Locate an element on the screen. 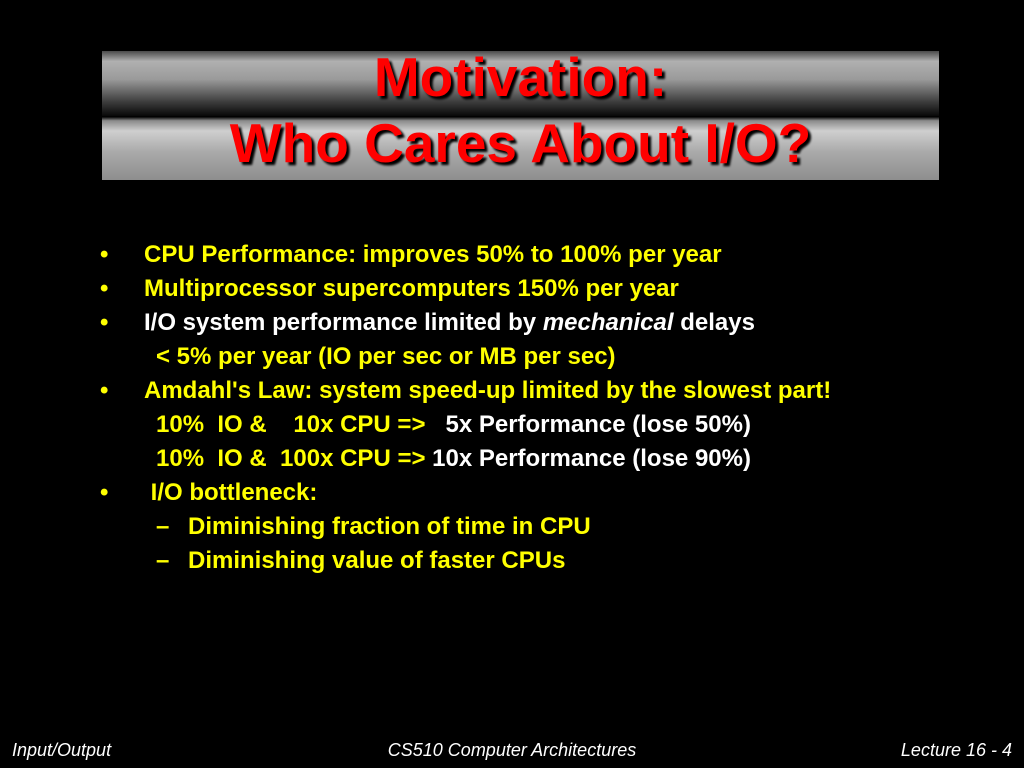 This screenshot has height=768, width=1024. bullet-text: I/O bottleneck: is located at coordinates (231, 492).